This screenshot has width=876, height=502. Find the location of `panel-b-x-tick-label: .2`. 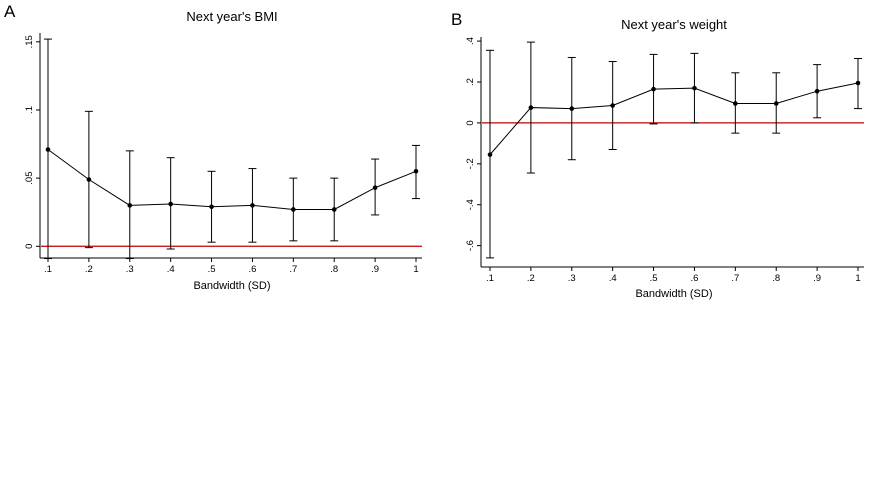

panel-b-x-tick-label: .2 is located at coordinates (531, 278).